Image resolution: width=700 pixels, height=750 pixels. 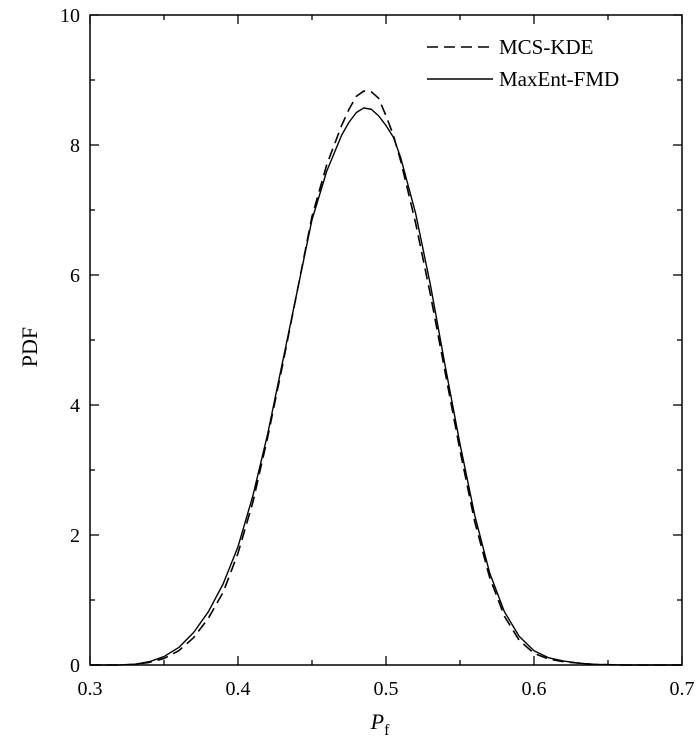 I want to click on y-tick-label: 6, so click(x=75, y=276).